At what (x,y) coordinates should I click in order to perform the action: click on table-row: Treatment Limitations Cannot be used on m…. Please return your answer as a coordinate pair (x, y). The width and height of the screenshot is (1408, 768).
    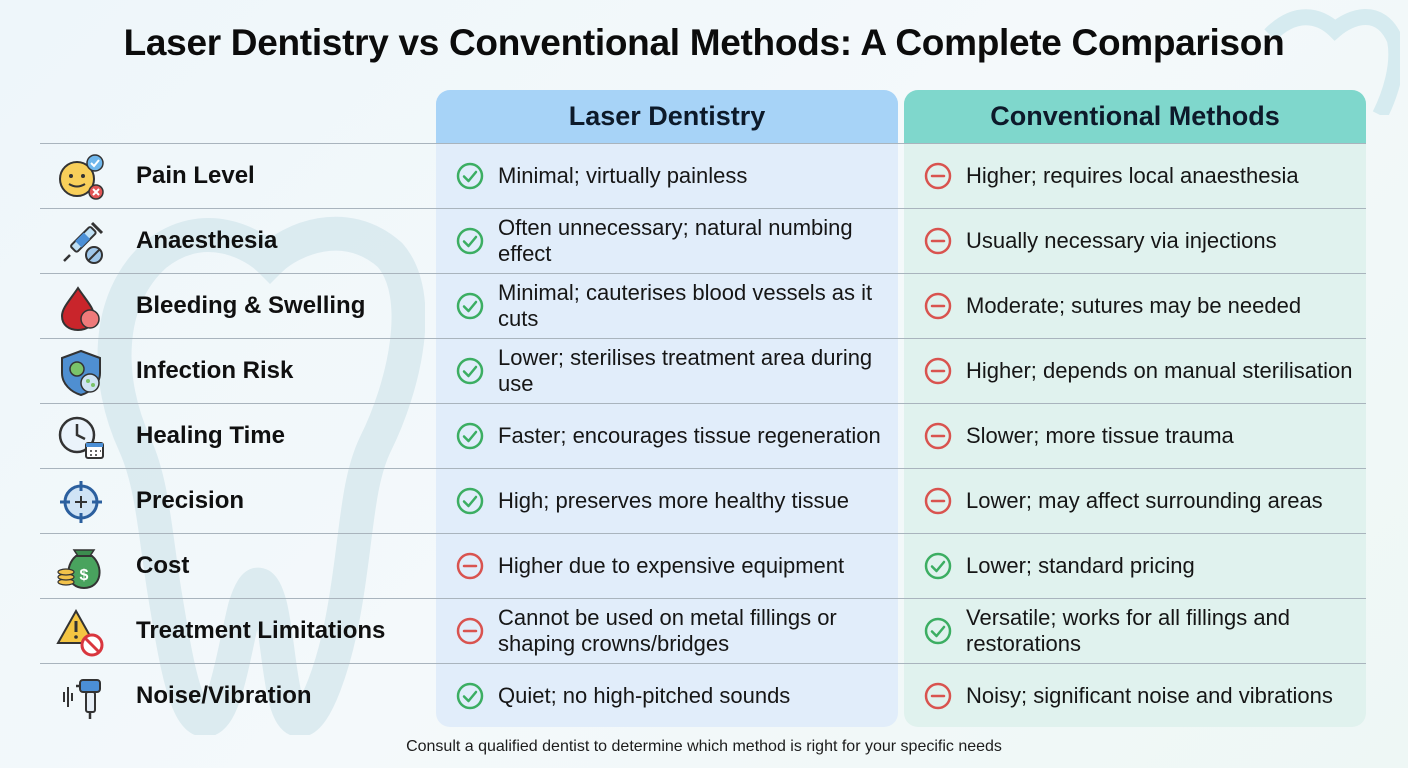
    Looking at the image, I should click on (703, 630).